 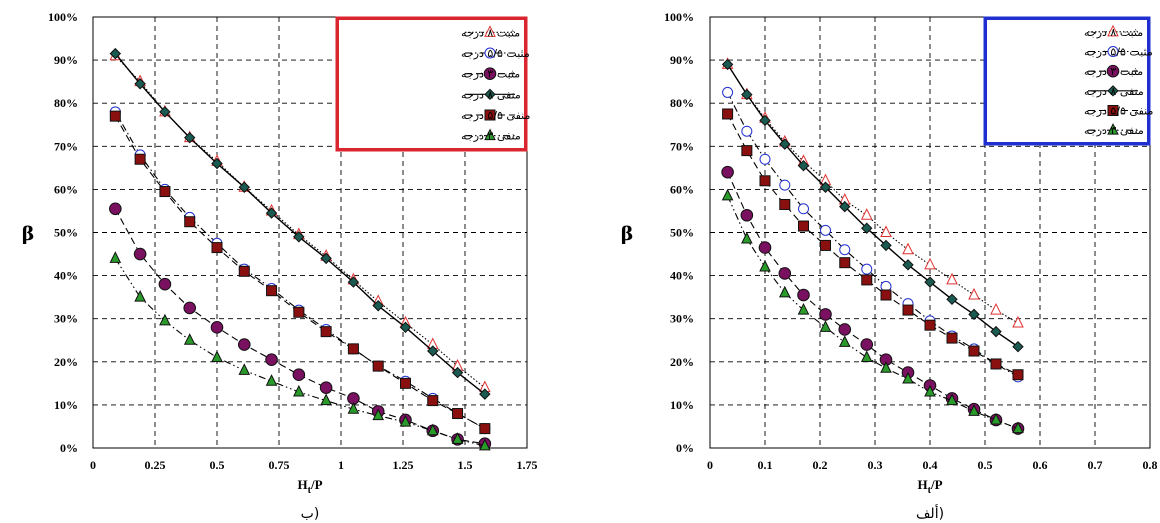 What do you see at coordinates (66, 405) in the screenshot?
I see `y-tick-label: 10%` at bounding box center [66, 405].